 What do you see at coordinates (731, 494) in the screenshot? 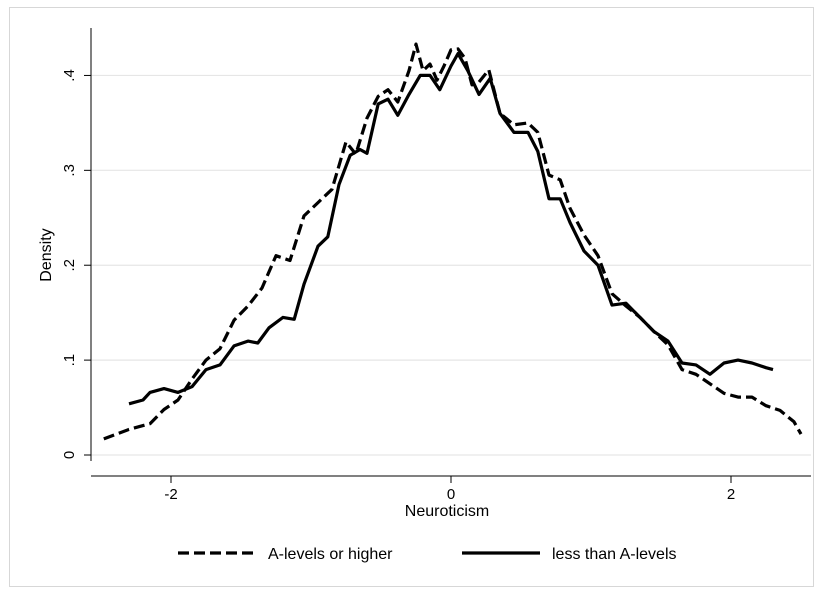
I see `x-tick-label: 2` at bounding box center [731, 494].